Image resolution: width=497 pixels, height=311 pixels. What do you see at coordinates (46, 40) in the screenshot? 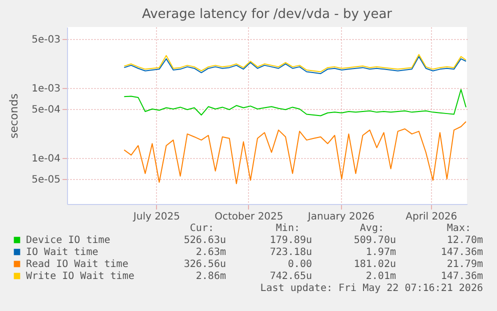
I see `y-tick-label: 5e-03` at bounding box center [46, 40].